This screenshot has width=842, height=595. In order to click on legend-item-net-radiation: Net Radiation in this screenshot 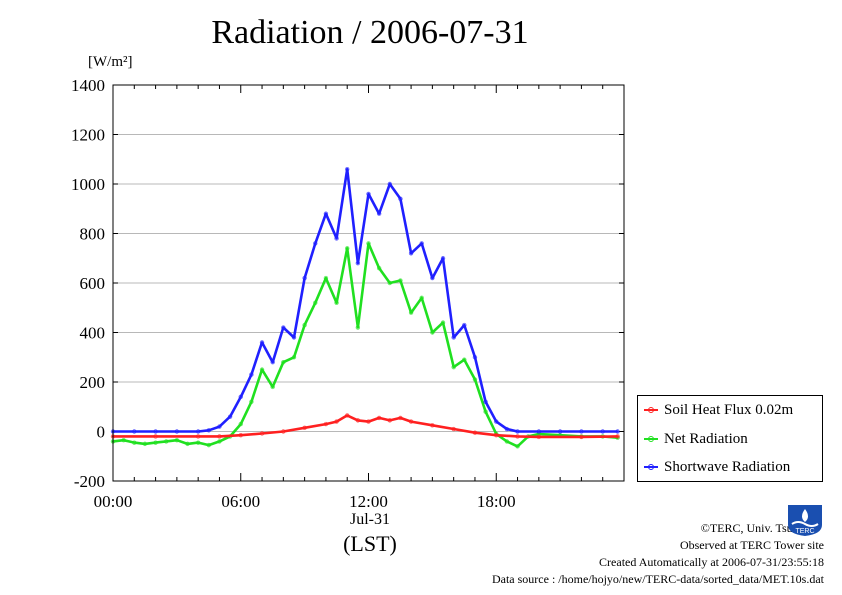, I will do `click(696, 439)`.